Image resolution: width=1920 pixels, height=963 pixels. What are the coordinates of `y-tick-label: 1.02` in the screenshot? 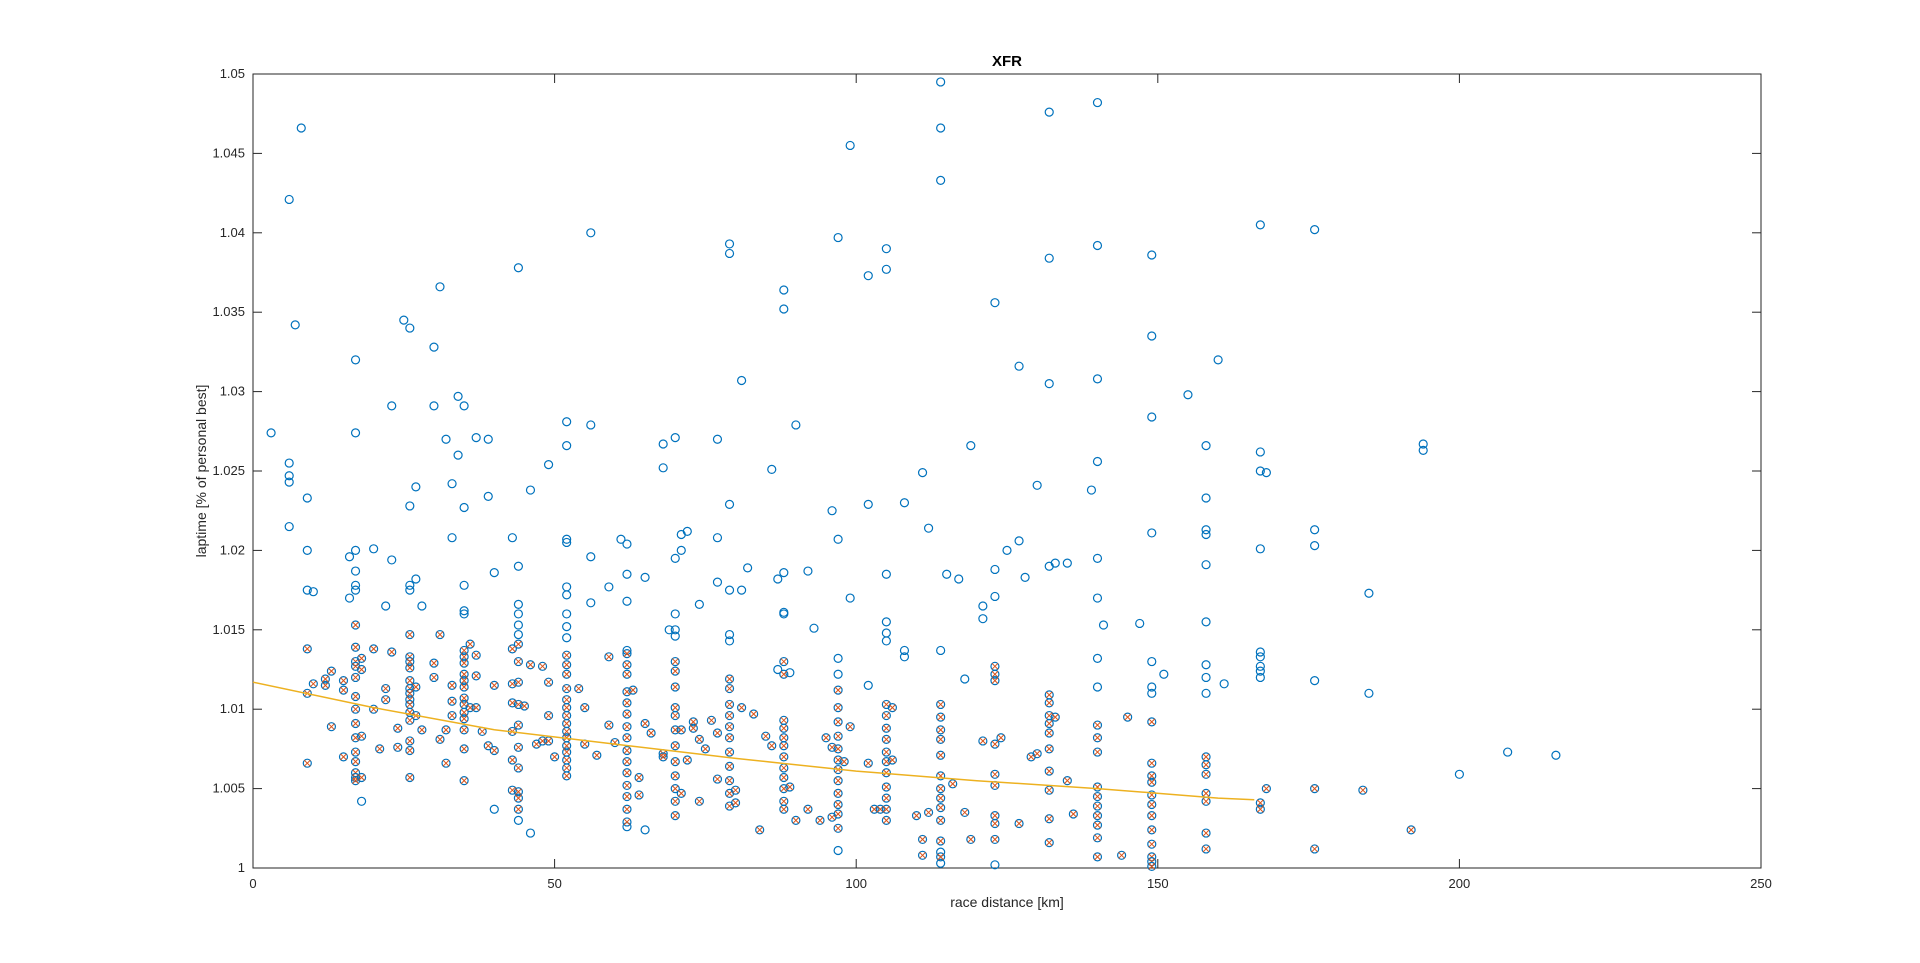 It's located at (232, 549).